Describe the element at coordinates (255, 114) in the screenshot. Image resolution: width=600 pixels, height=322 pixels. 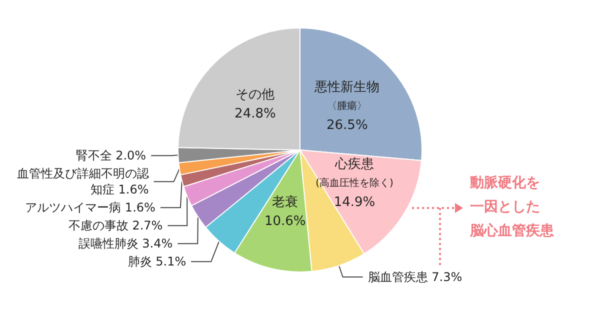
I see `data-label: 24.8%` at that location.